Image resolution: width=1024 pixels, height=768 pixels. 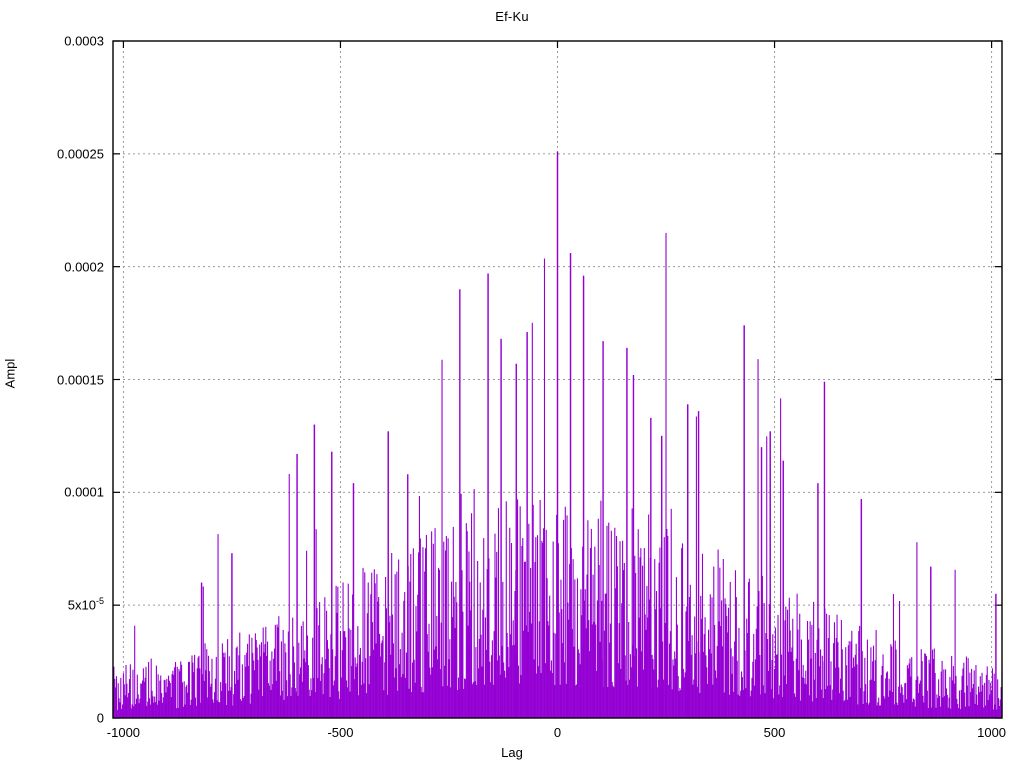 What do you see at coordinates (512, 752) in the screenshot?
I see `x-axis-label: Lag` at bounding box center [512, 752].